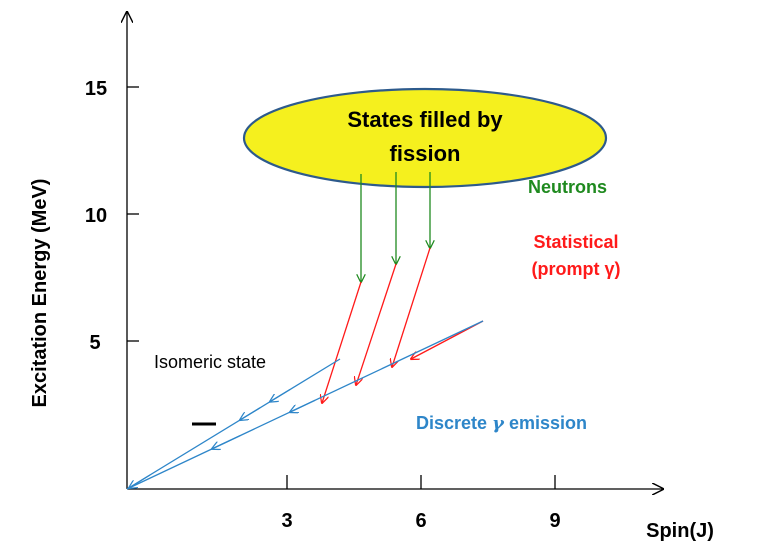  I want to click on upper-band-line, so click(233, 424).